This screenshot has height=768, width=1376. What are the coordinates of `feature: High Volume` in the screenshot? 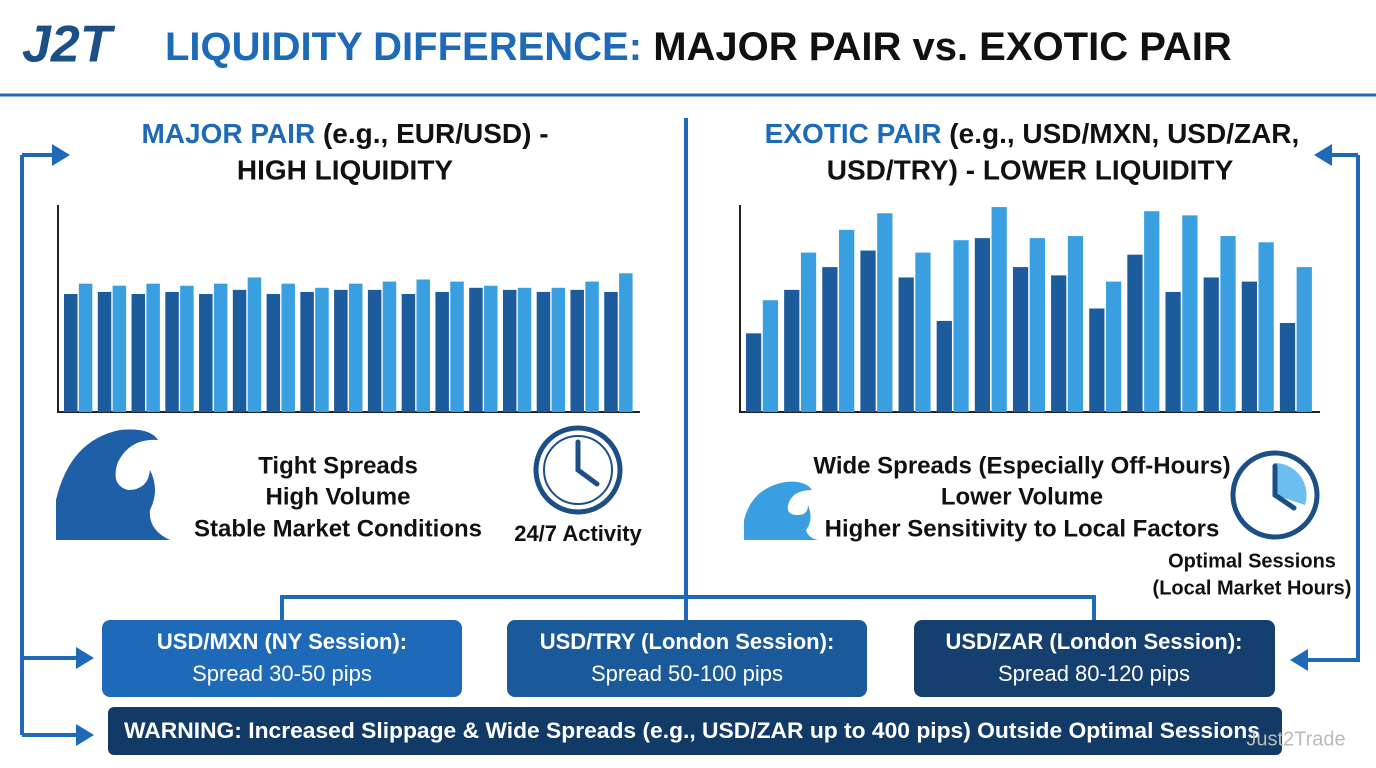 It's located at (338, 496).